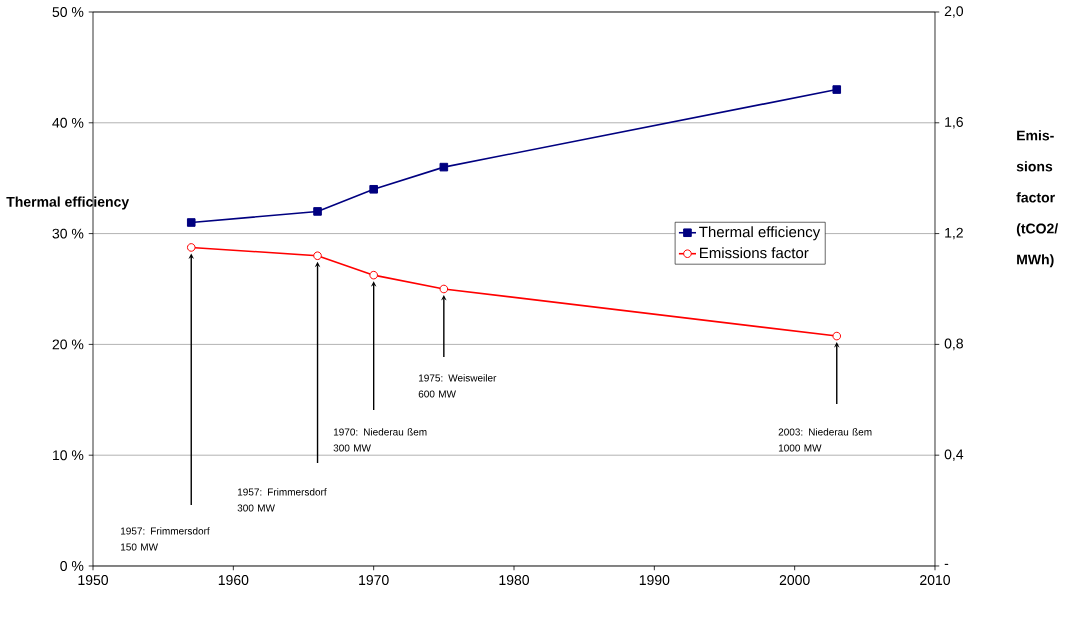 Image resolution: width=1082 pixels, height=621 pixels. What do you see at coordinates (68, 344) in the screenshot?
I see `y-tick-label: 20 %` at bounding box center [68, 344].